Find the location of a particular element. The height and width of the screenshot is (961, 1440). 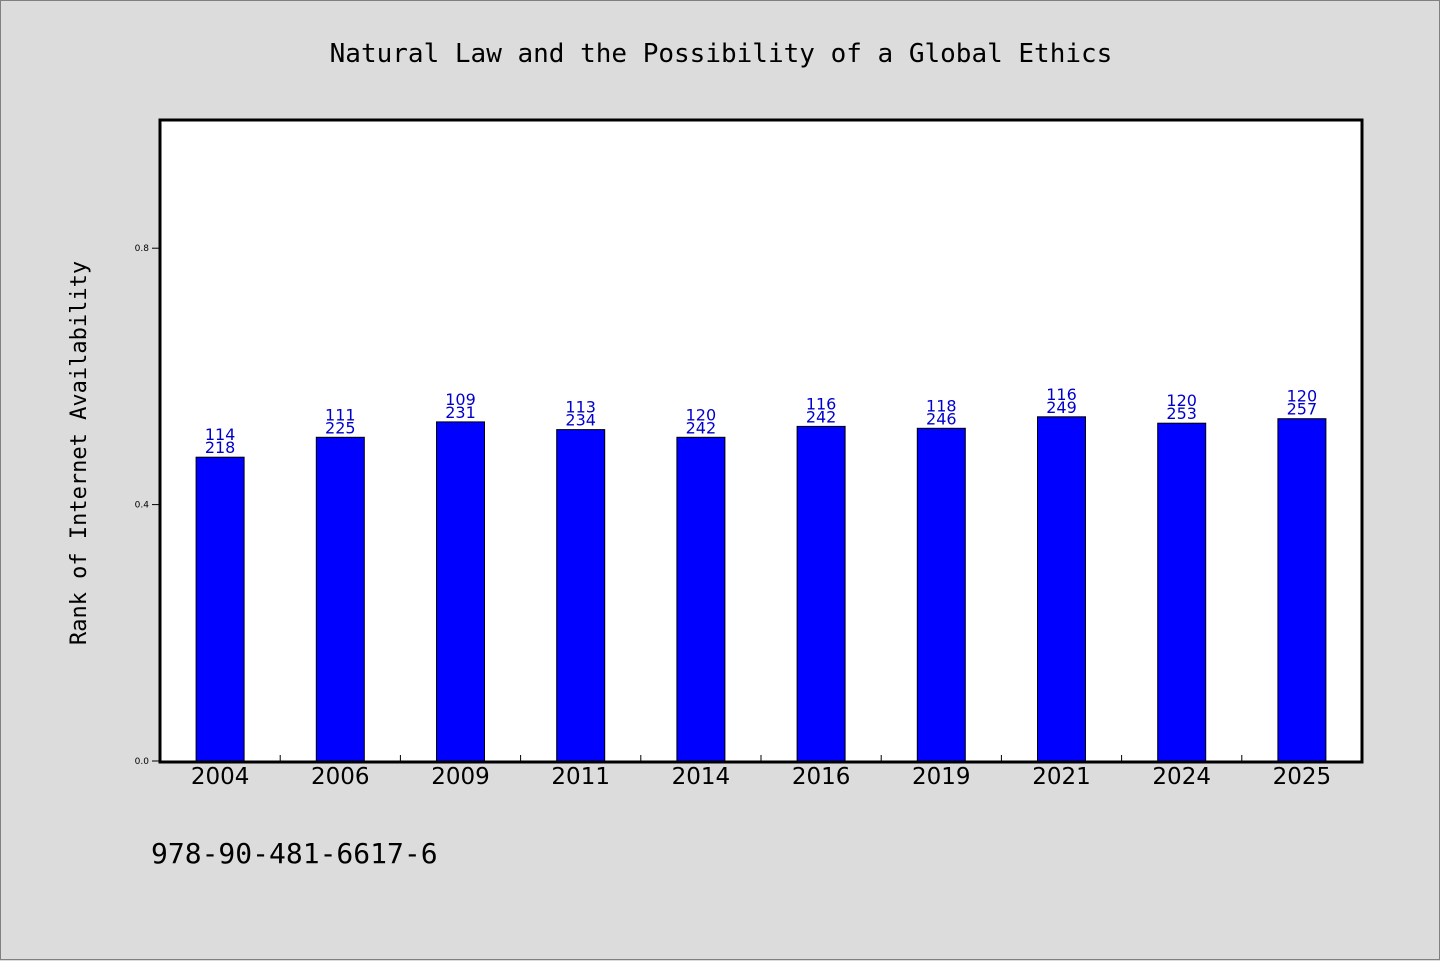

bar-label-top-2025: 120 is located at coordinates (1302, 396).